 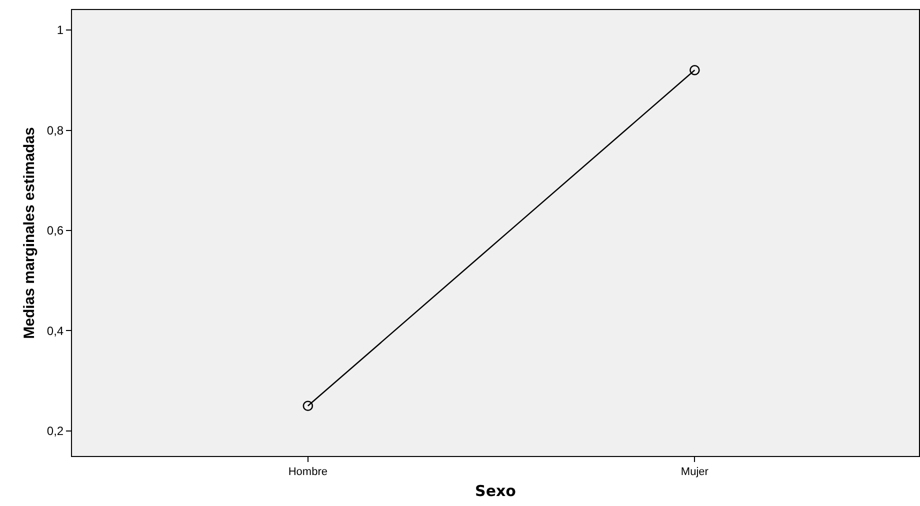 What do you see at coordinates (55, 231) in the screenshot?
I see `y-tick-label: 0,6` at bounding box center [55, 231].